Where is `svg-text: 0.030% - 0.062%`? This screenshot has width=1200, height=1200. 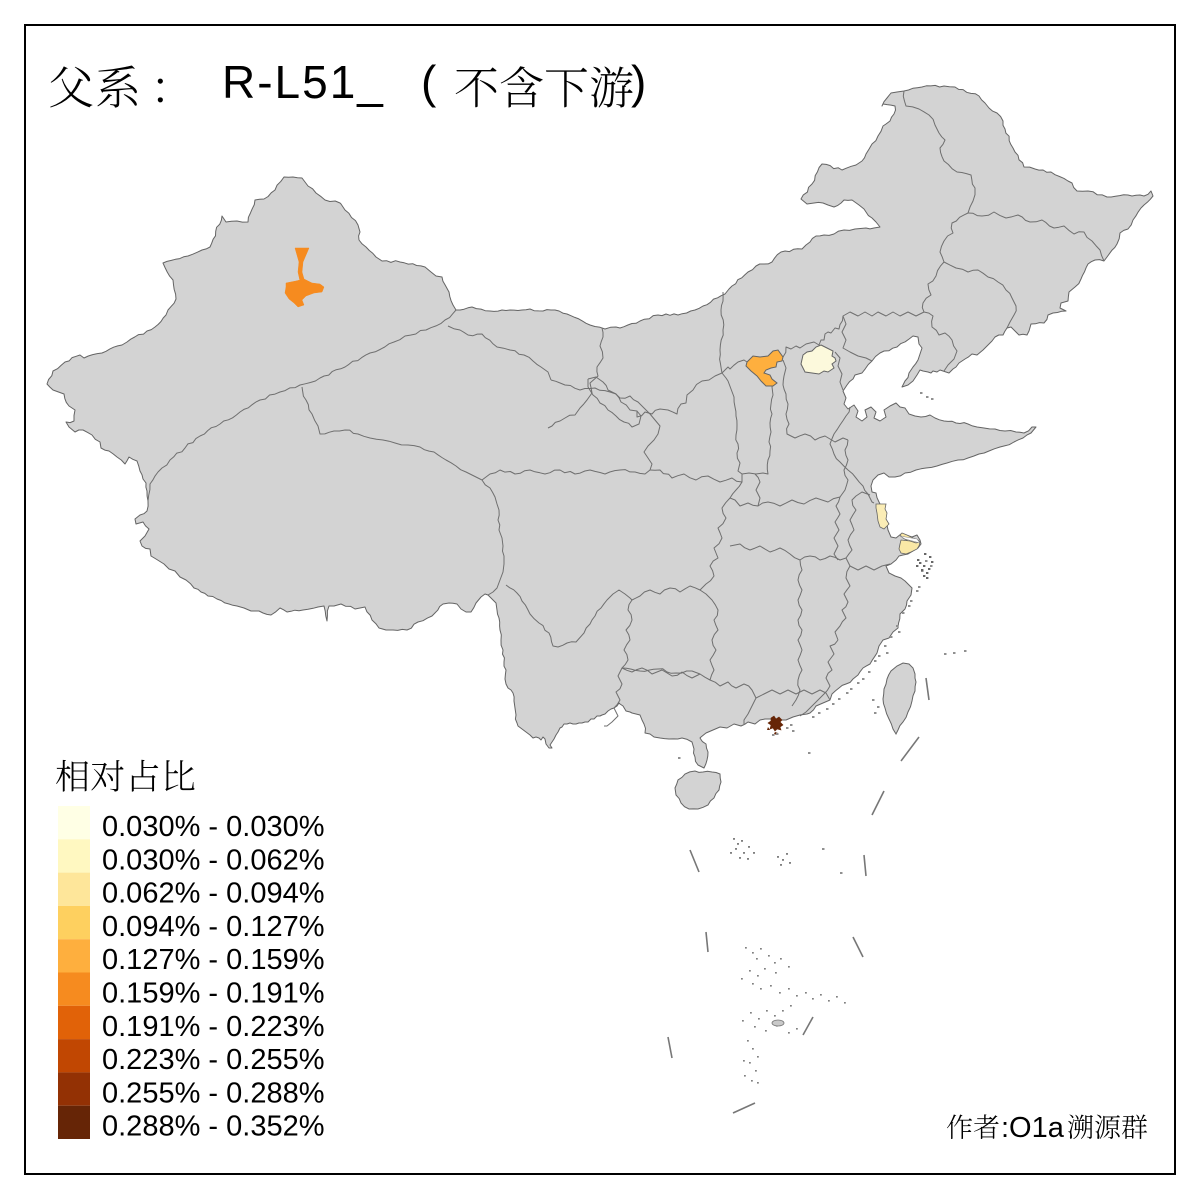
svg-text: 0.030% - 0.062% is located at coordinates (213, 860).